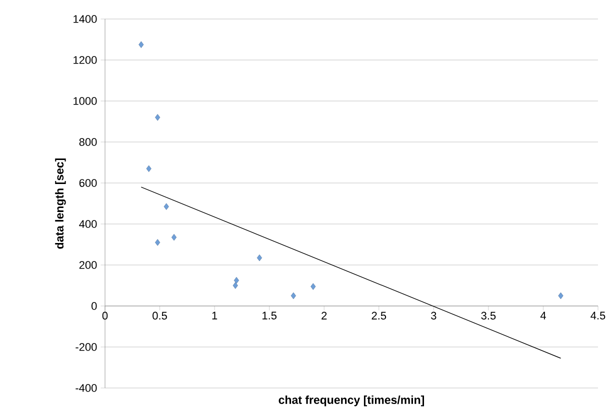 The height and width of the screenshot is (412, 610). I want to click on x-tick-label: 0.5, so click(159, 316).